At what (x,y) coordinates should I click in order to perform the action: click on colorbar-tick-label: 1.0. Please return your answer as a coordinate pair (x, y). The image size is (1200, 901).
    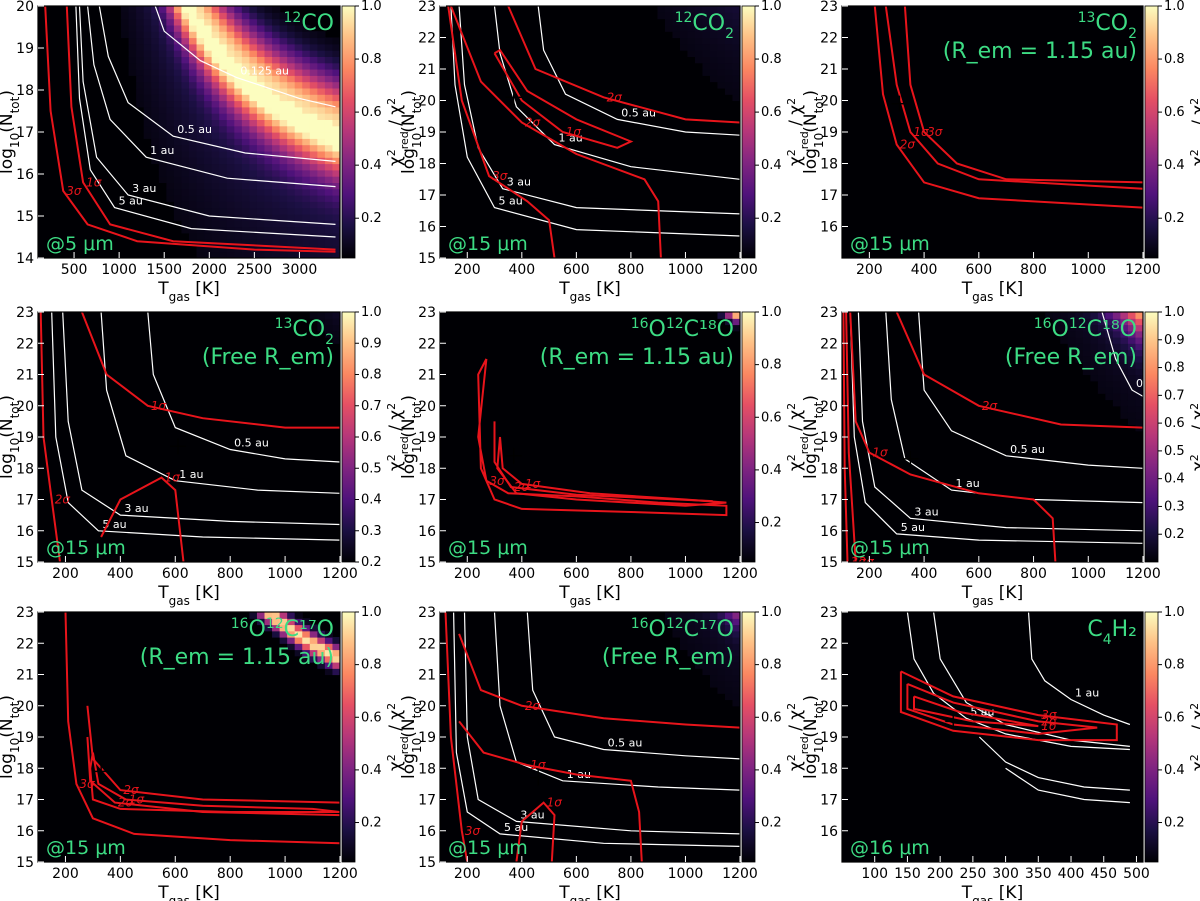
    Looking at the image, I should click on (371, 312).